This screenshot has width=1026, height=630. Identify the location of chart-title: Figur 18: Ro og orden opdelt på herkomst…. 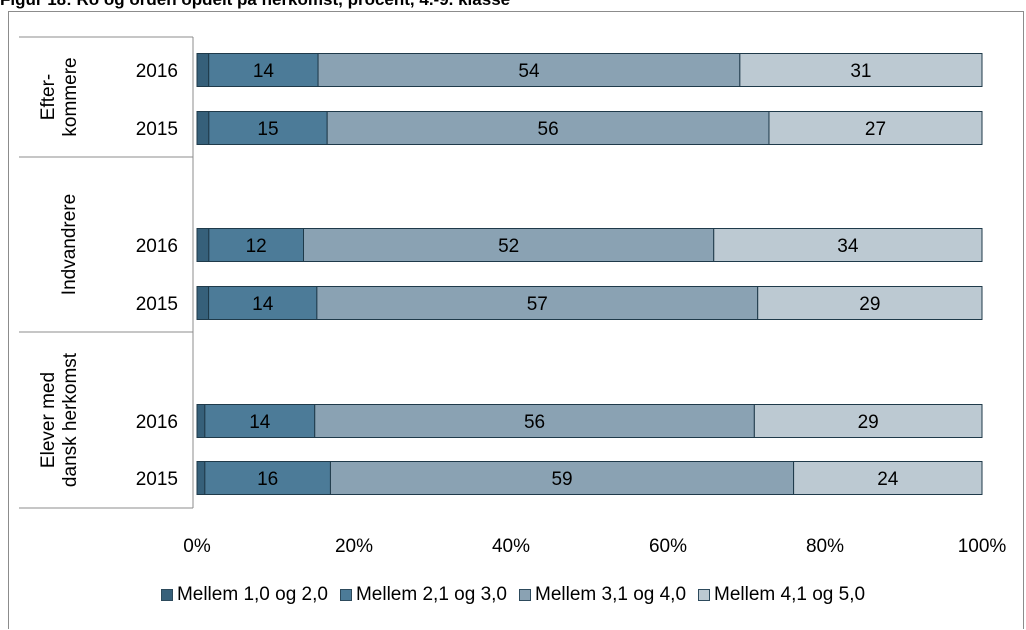
(255, 5).